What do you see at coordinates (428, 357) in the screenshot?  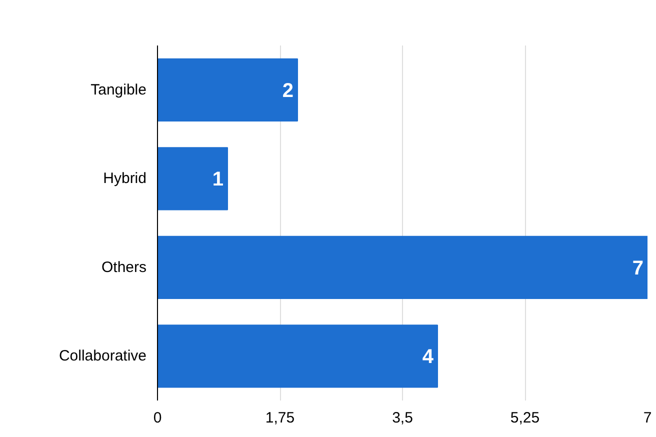 I see `data-label: 4` at bounding box center [428, 357].